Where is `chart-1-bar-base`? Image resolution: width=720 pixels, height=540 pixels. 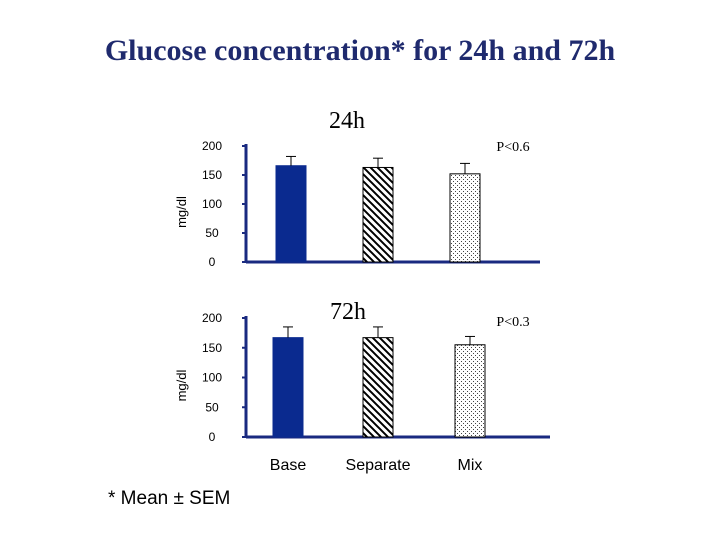
chart-1-bar-base is located at coordinates (291, 214).